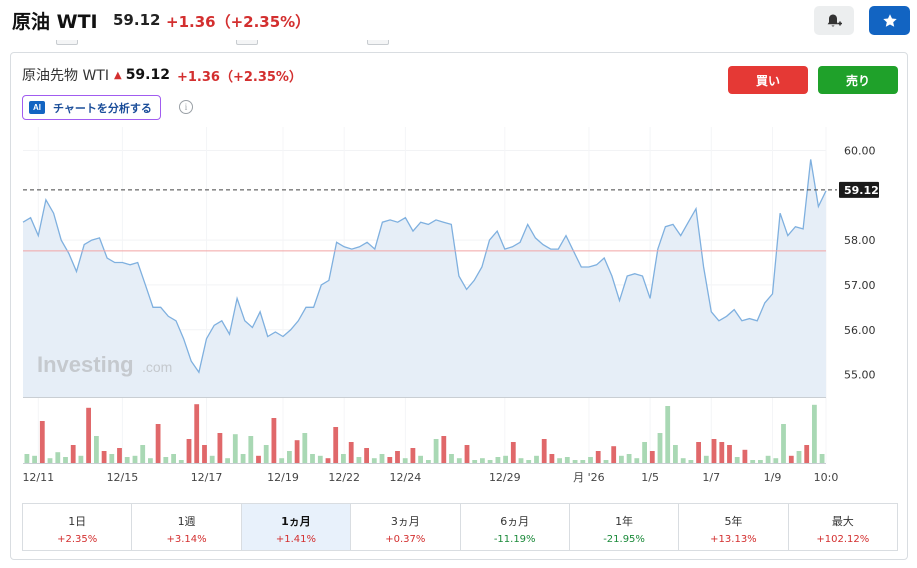 This screenshot has width=917, height=568. I want to click on period-change: +0.37%, so click(405, 539).